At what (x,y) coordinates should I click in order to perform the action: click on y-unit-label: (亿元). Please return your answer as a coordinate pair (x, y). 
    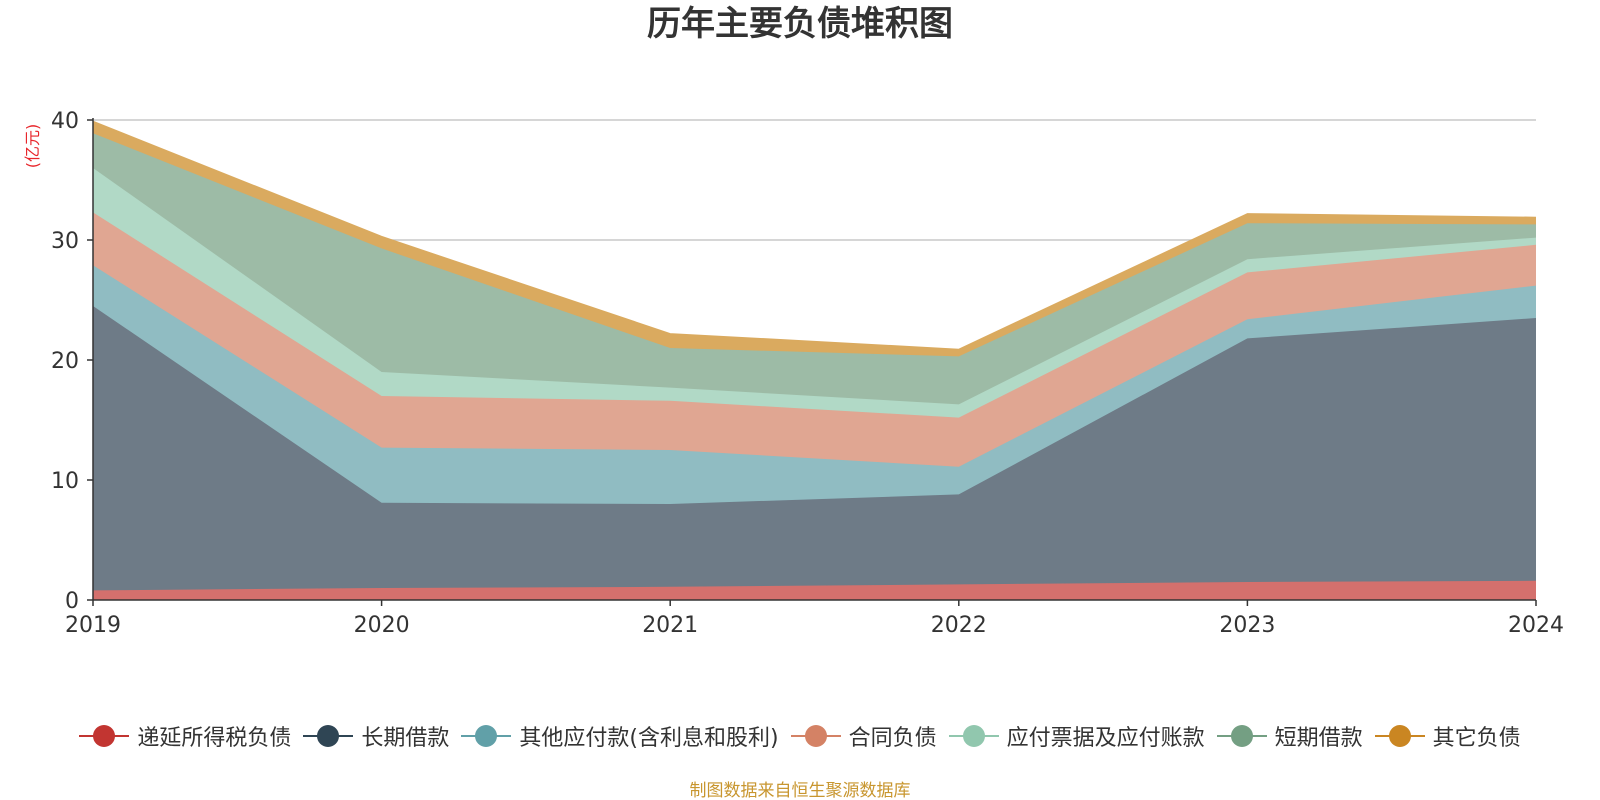
    Looking at the image, I should click on (32, 146).